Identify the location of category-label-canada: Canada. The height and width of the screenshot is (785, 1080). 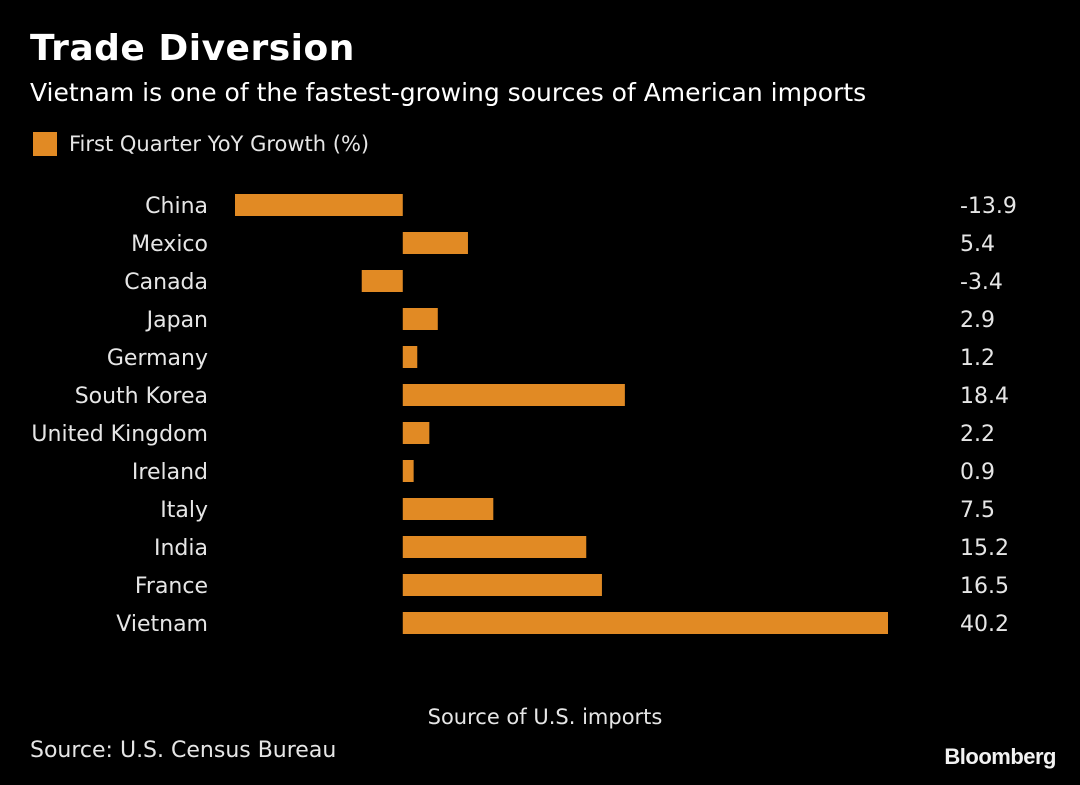
(166, 282).